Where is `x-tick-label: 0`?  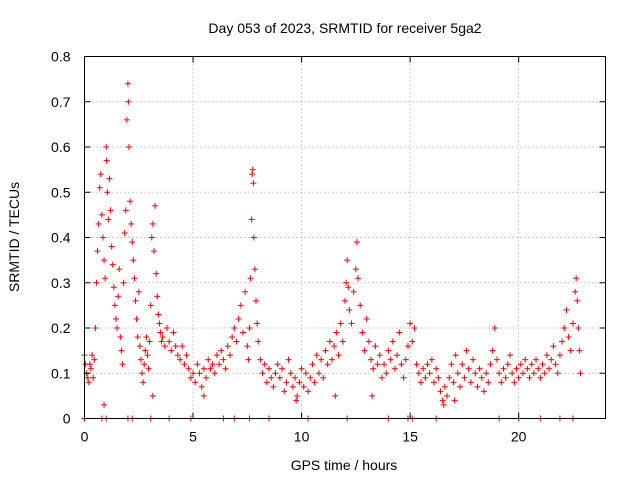 x-tick-label: 0 is located at coordinates (85, 437).